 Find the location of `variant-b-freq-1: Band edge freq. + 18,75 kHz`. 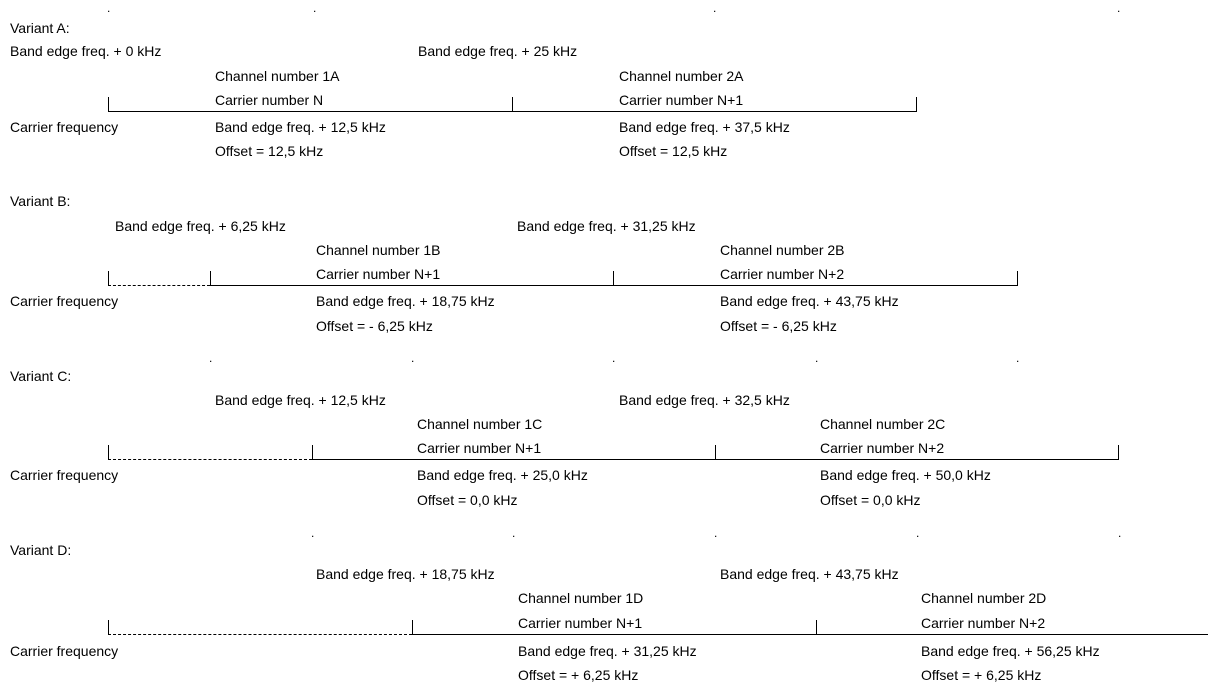

variant-b-freq-1: Band edge freq. + 18,75 kHz is located at coordinates (405, 301).